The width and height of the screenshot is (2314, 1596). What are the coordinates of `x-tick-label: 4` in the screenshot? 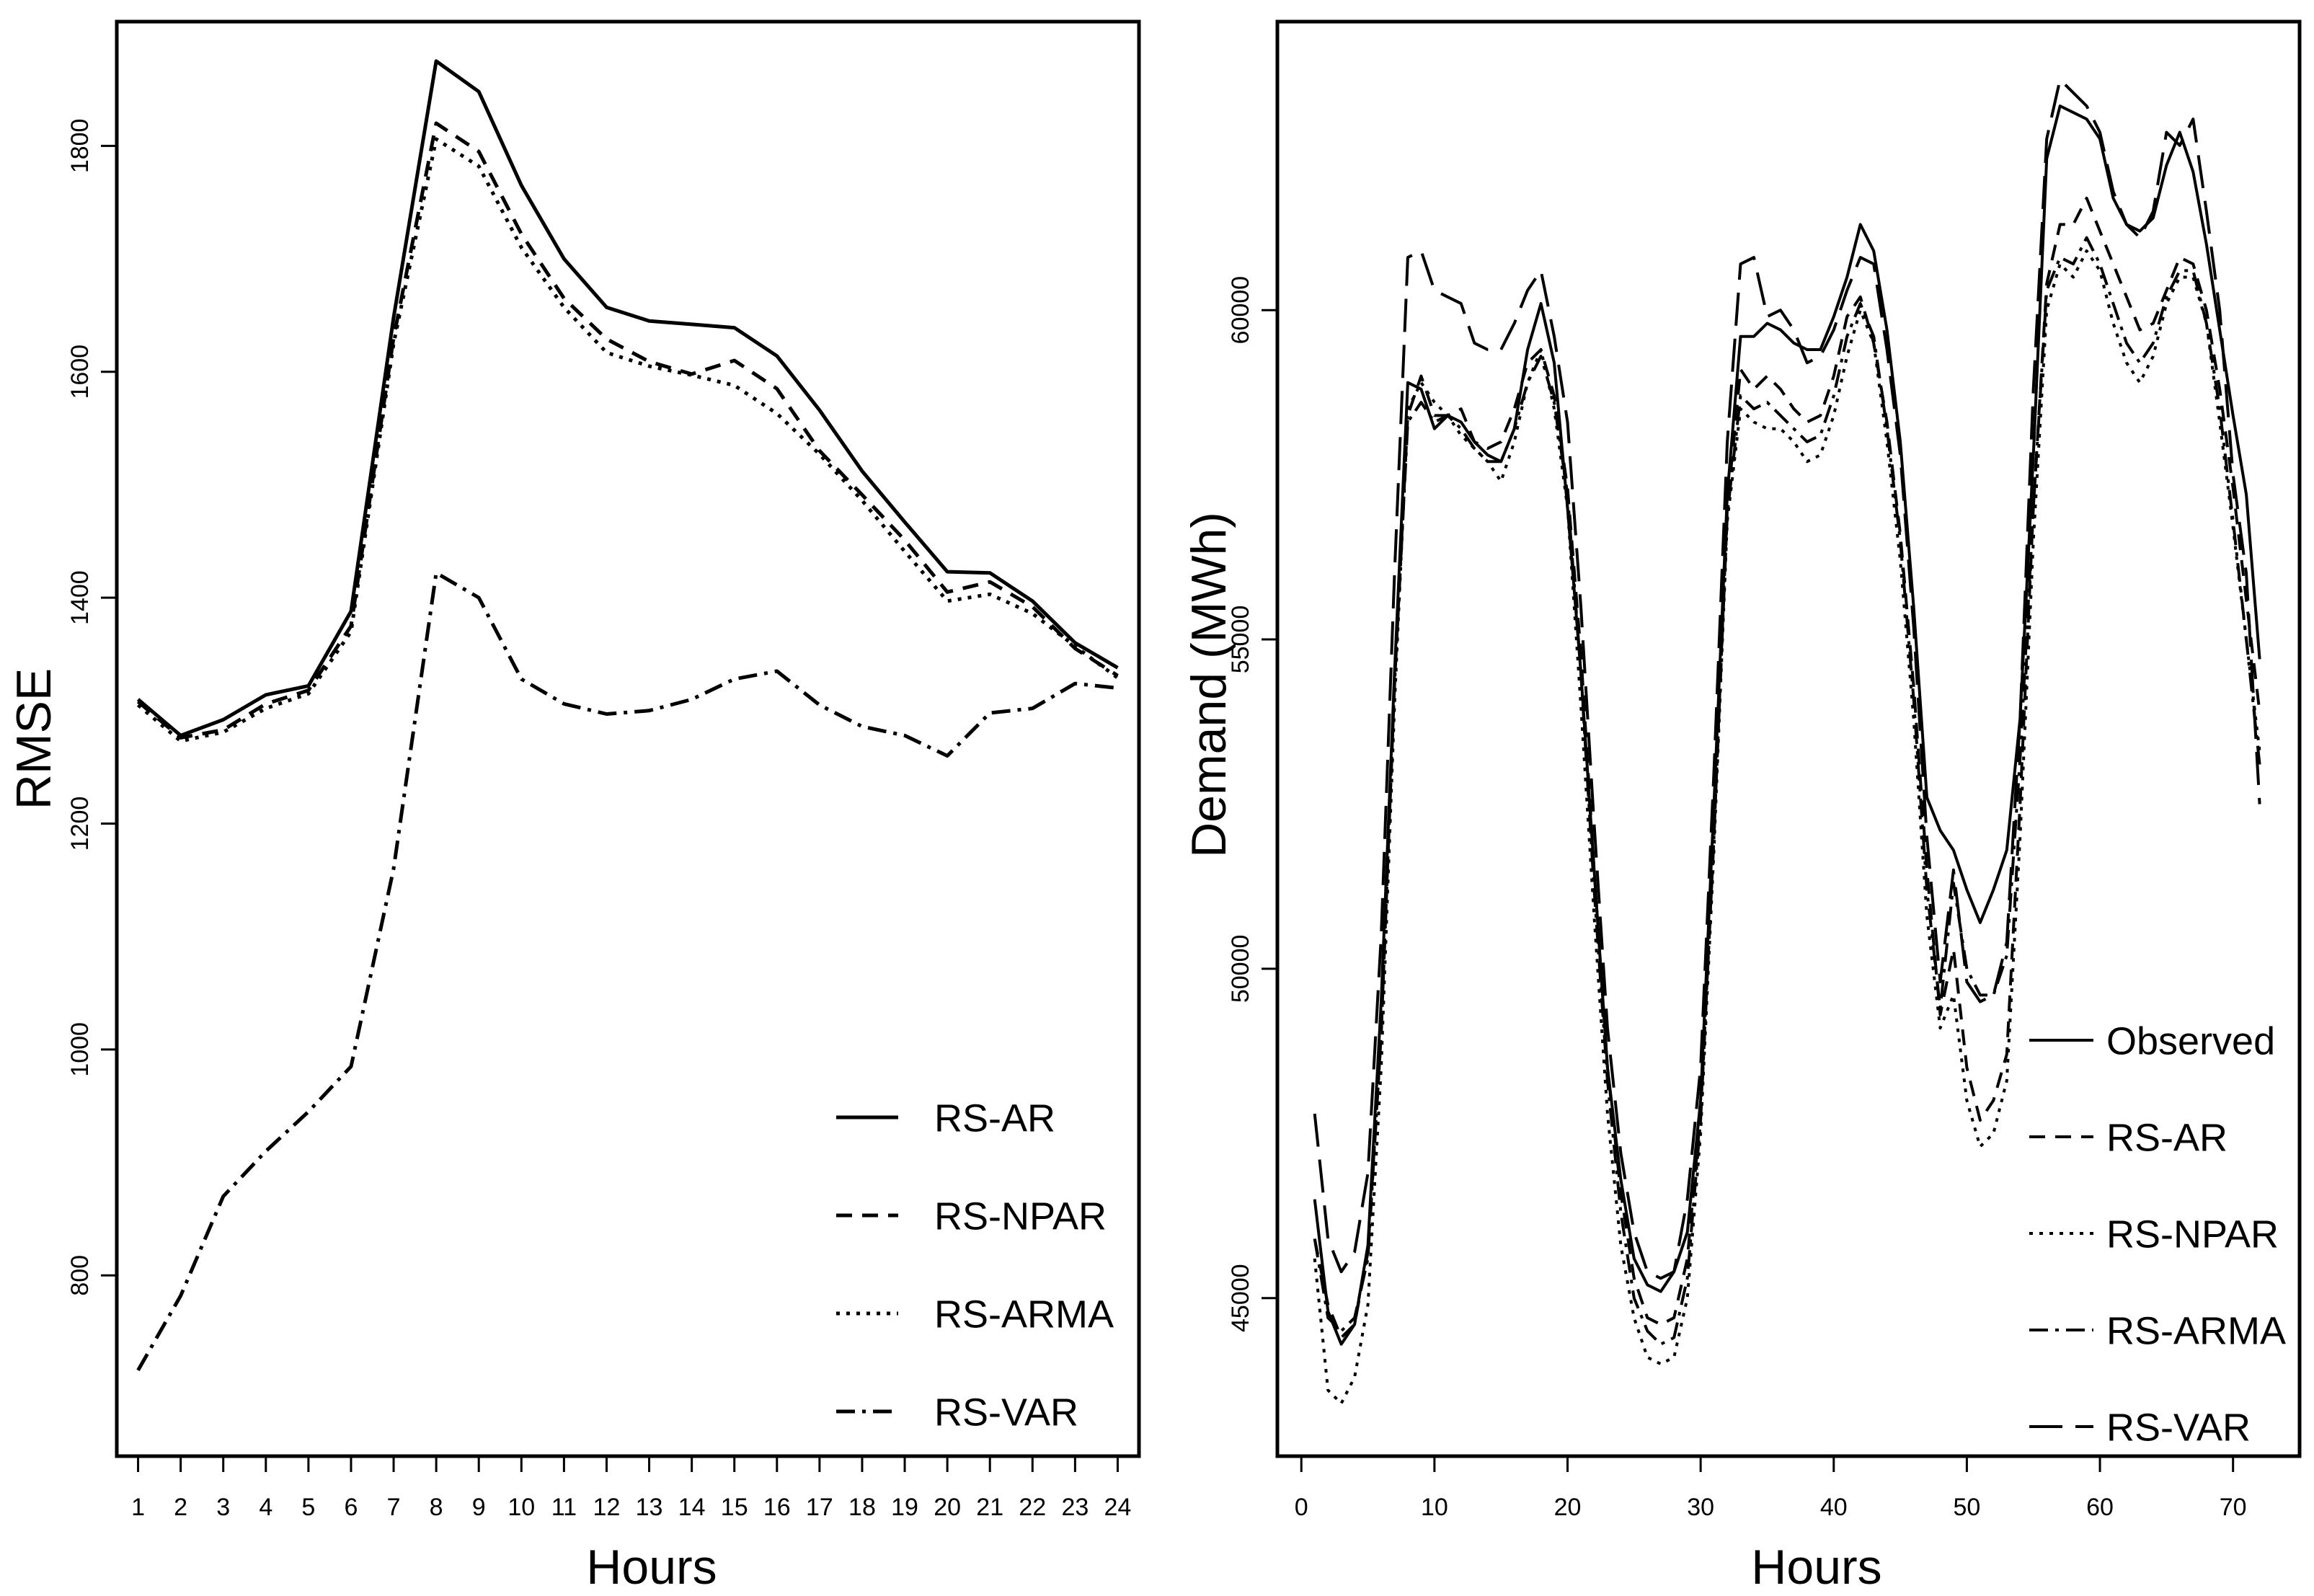 It's located at (265, 1508).